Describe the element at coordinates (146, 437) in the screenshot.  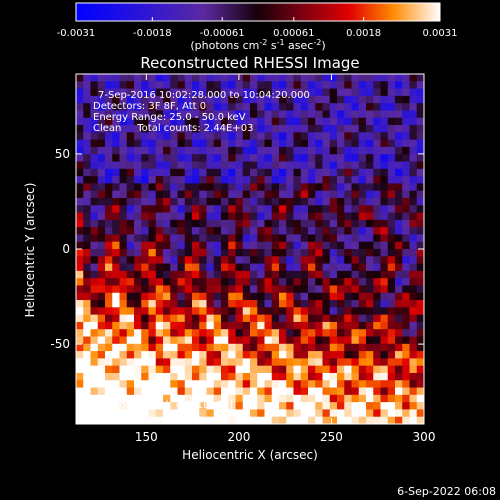
I see `x-tick-label: 150` at that location.